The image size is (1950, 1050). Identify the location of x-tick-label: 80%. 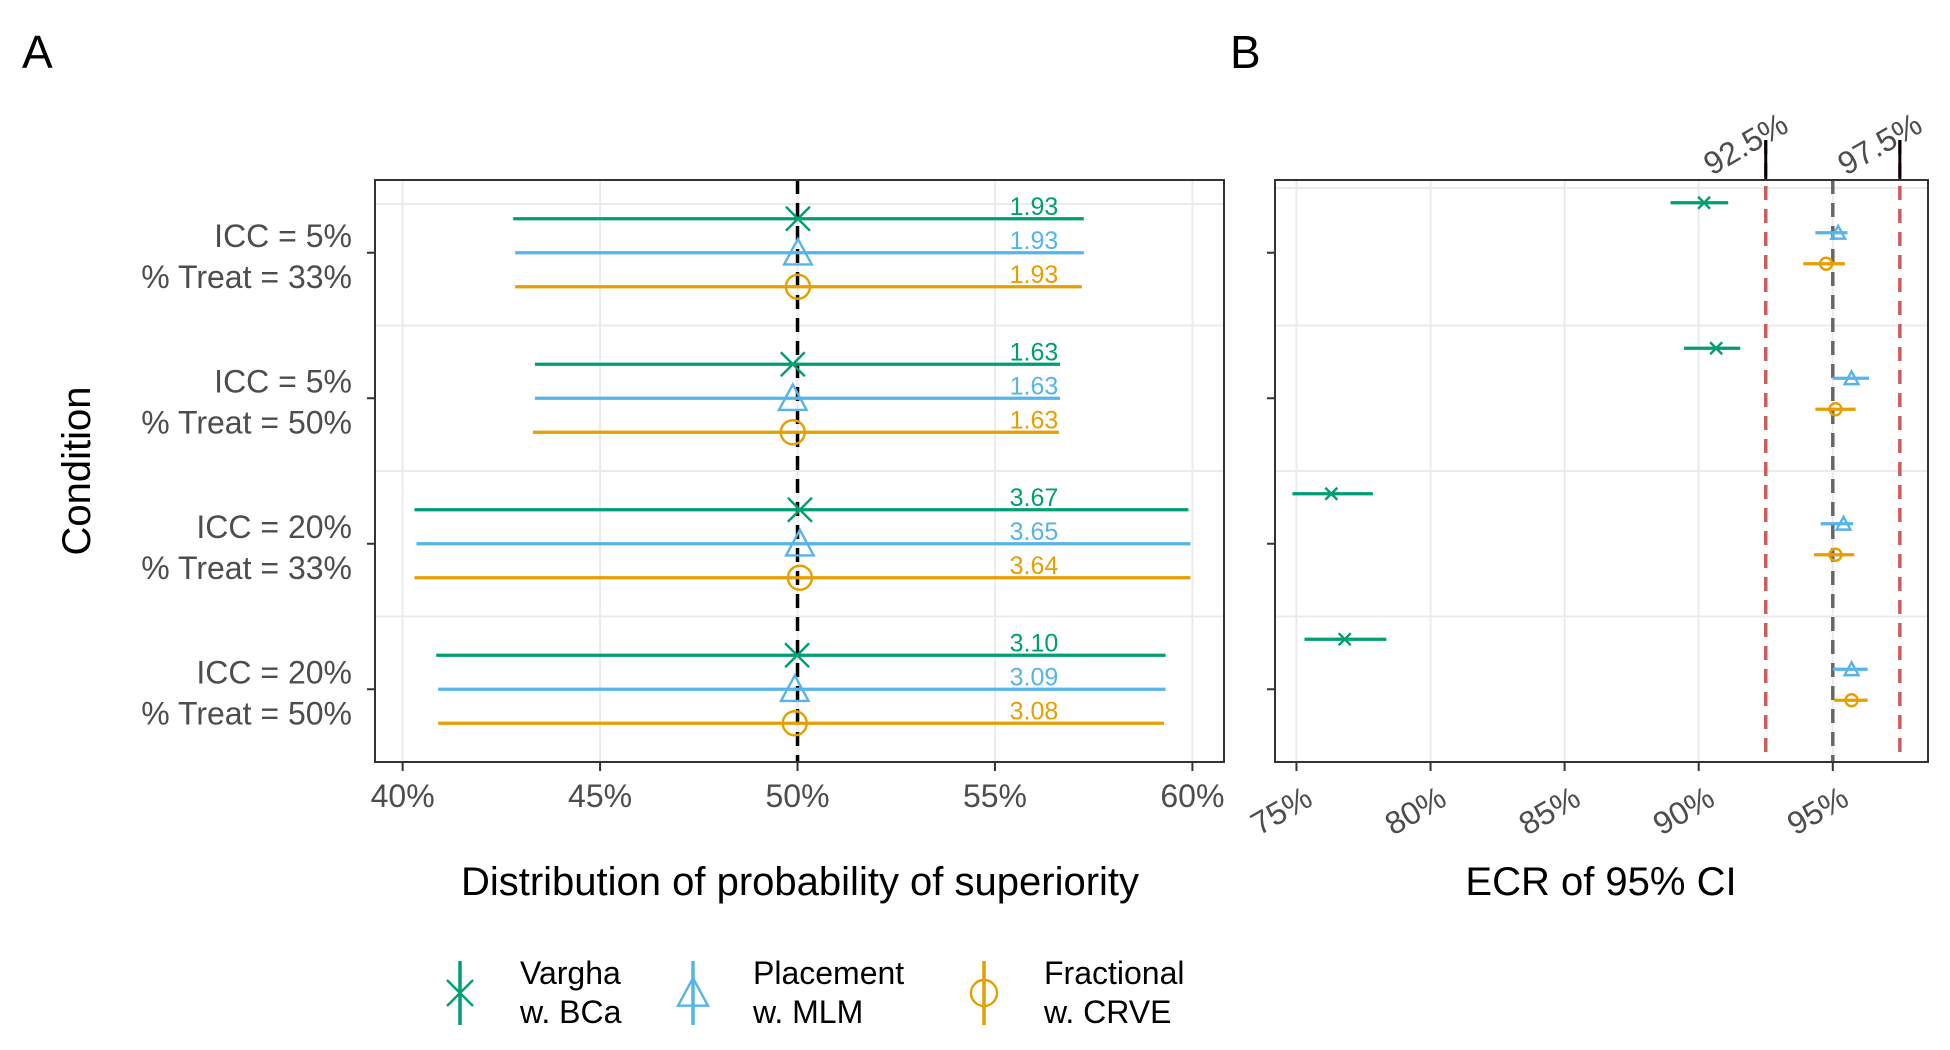
(1415, 810).